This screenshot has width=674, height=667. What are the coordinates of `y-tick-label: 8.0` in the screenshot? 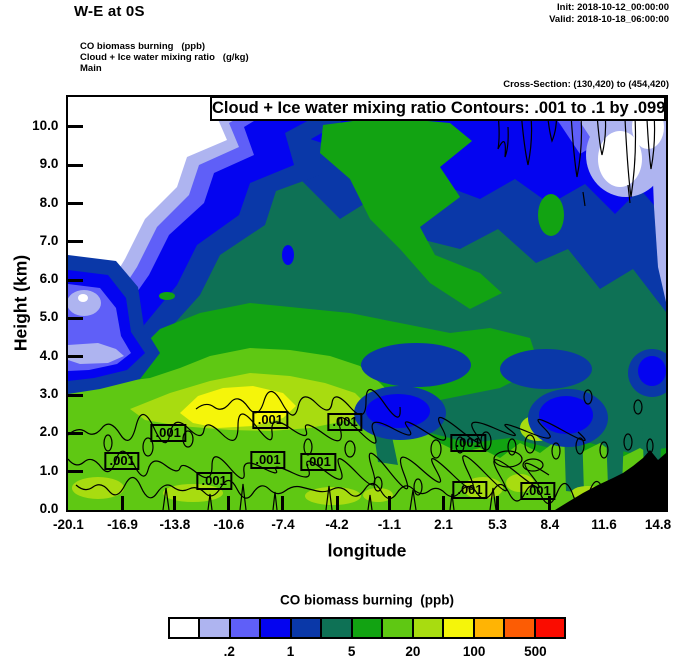 It's located at (49, 202).